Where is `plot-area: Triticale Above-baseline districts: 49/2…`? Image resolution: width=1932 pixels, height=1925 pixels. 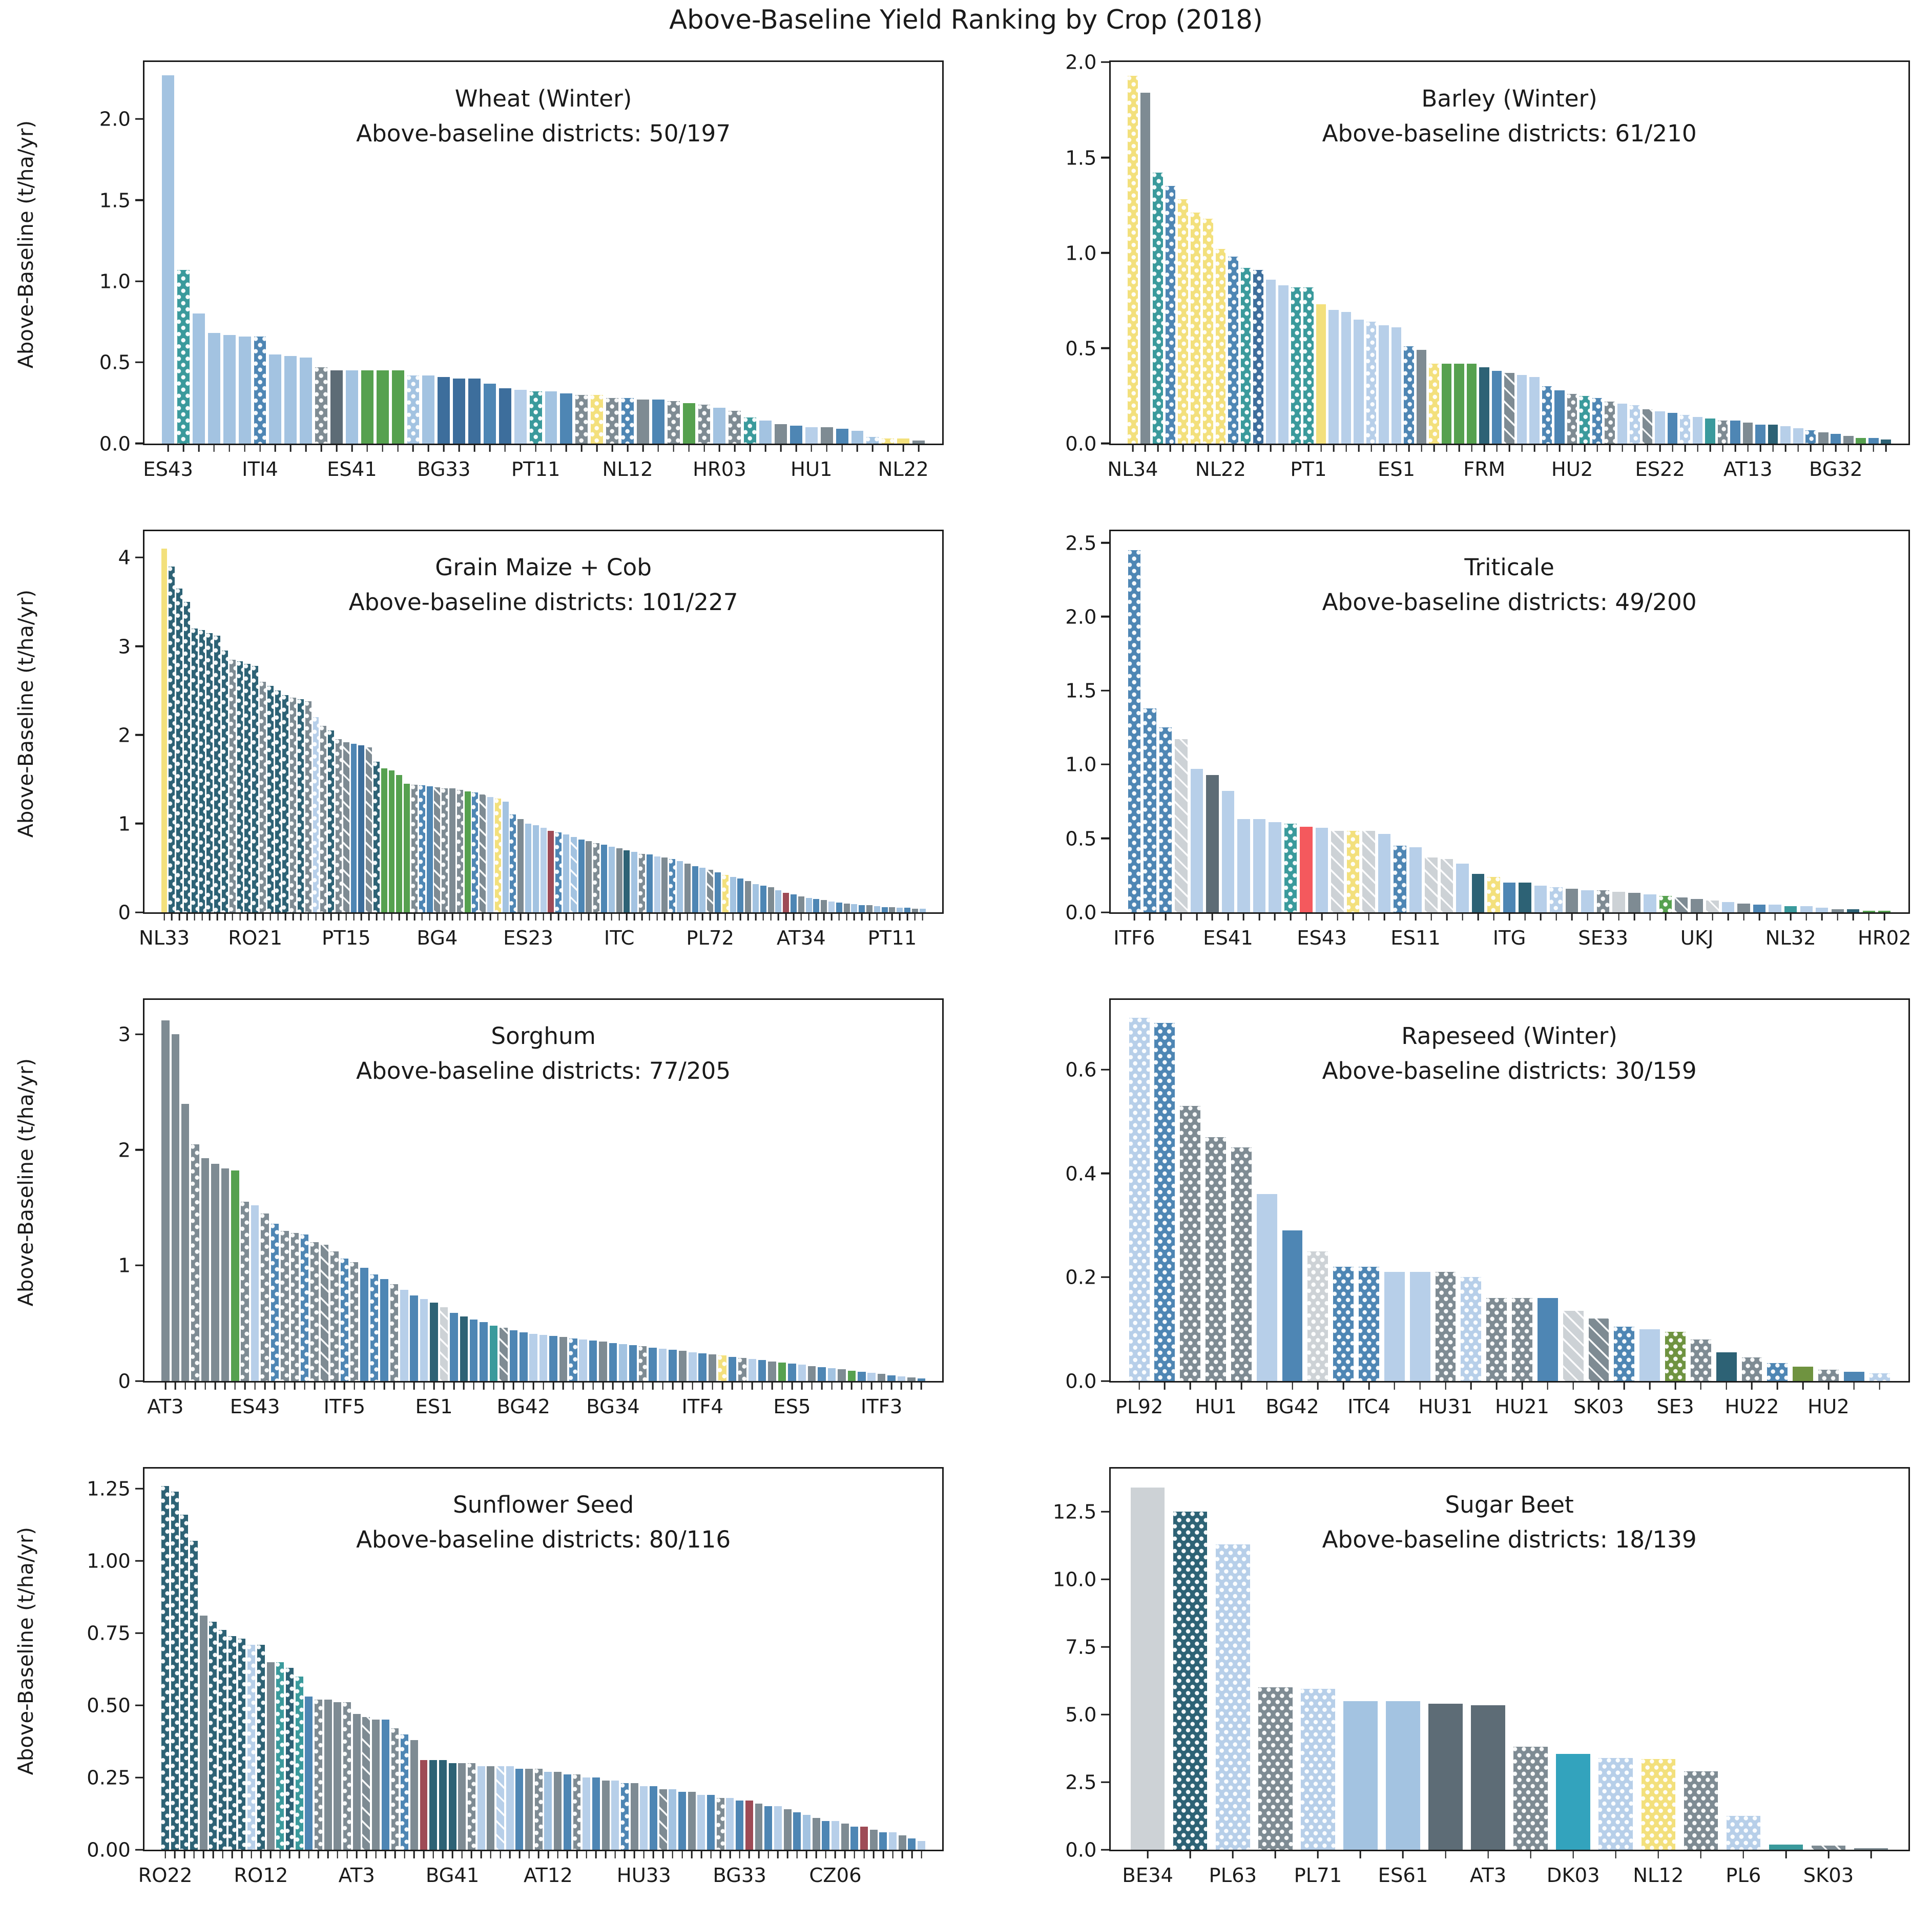 plot-area: Triticale Above-baseline districts: 49/2… is located at coordinates (1489, 739).